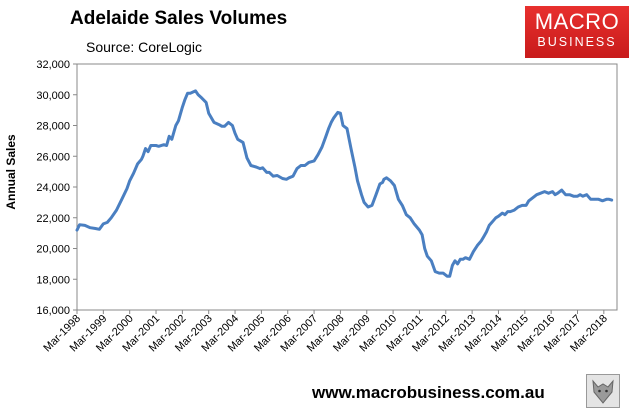 Image resolution: width=637 pixels, height=413 pixels. I want to click on y-tick-label: 26,000, so click(53, 157).